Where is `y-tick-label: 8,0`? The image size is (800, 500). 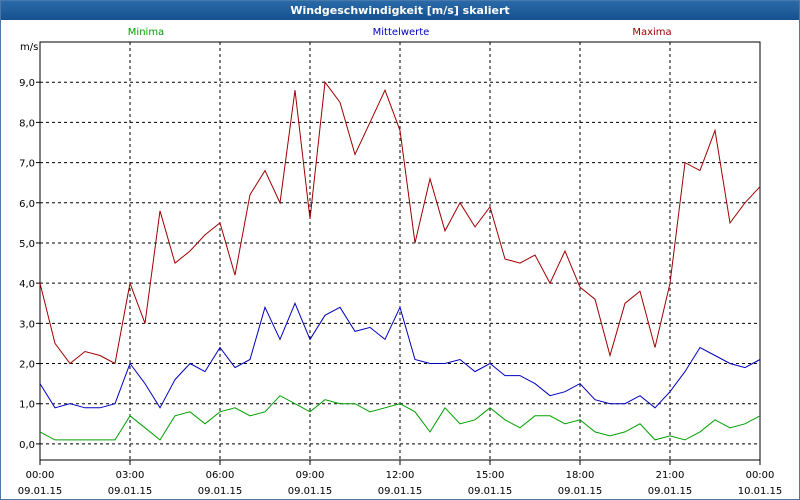
y-tick-label: 8,0 is located at coordinates (27, 123).